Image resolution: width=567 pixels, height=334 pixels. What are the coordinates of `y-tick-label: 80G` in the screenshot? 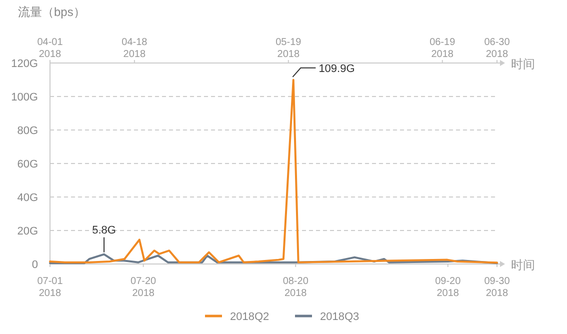 It's located at (27, 131).